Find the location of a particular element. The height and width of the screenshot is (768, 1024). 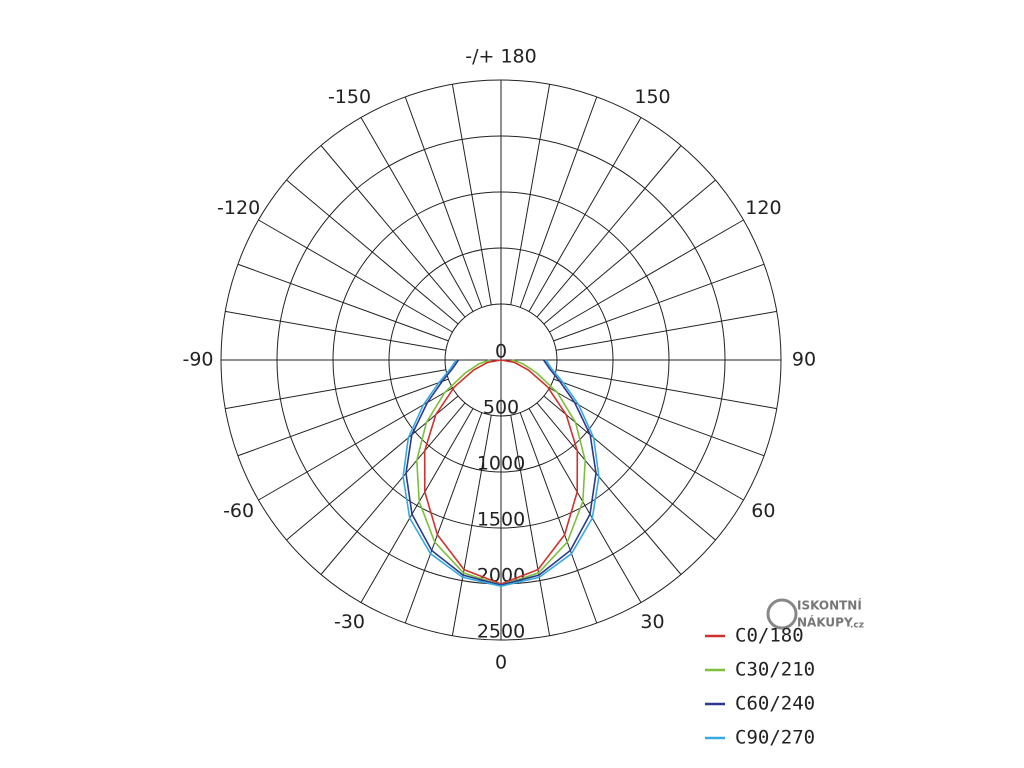

watermark-text: .cz is located at coordinates (857, 626).